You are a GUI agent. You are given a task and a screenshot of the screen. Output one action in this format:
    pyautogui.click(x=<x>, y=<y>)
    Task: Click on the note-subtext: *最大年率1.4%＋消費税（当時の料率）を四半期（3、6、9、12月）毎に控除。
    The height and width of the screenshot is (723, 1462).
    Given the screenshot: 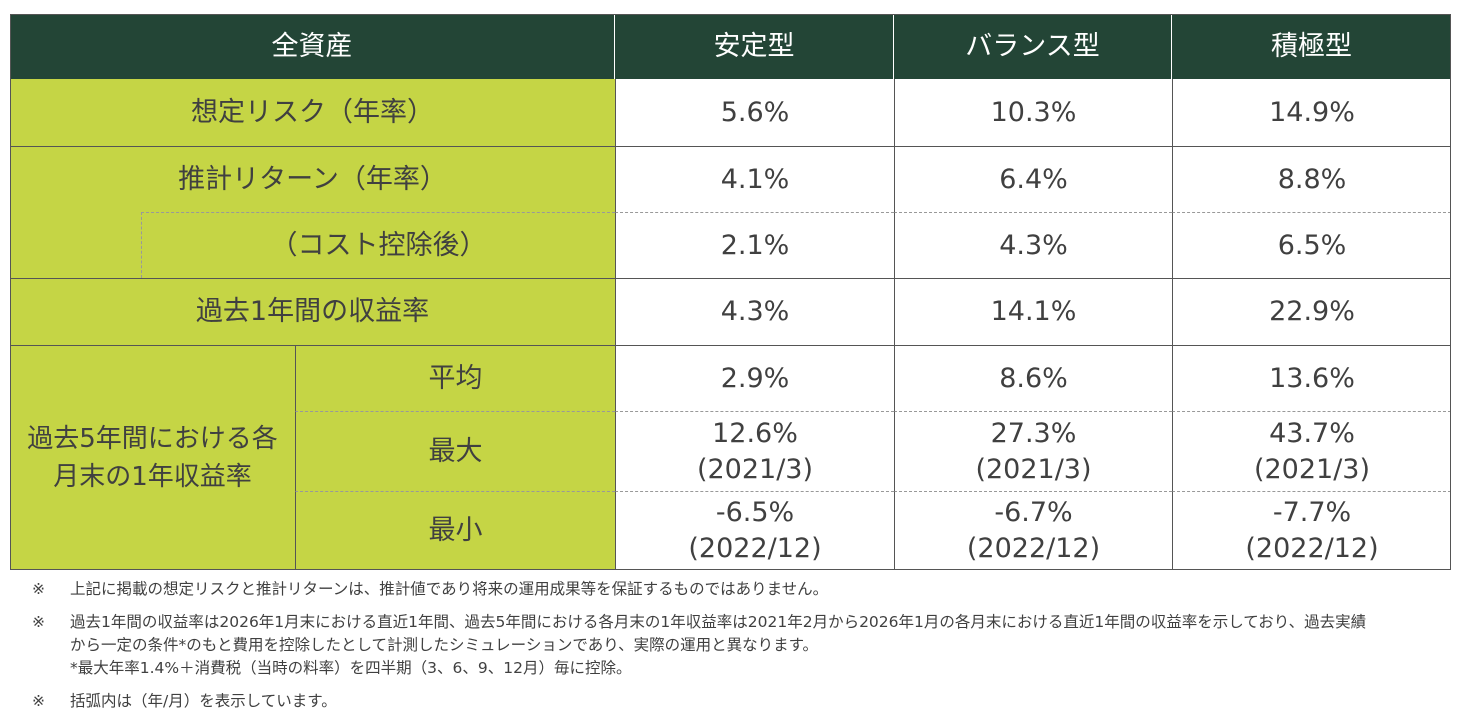 What is the action you would take?
    pyautogui.click(x=351, y=668)
    